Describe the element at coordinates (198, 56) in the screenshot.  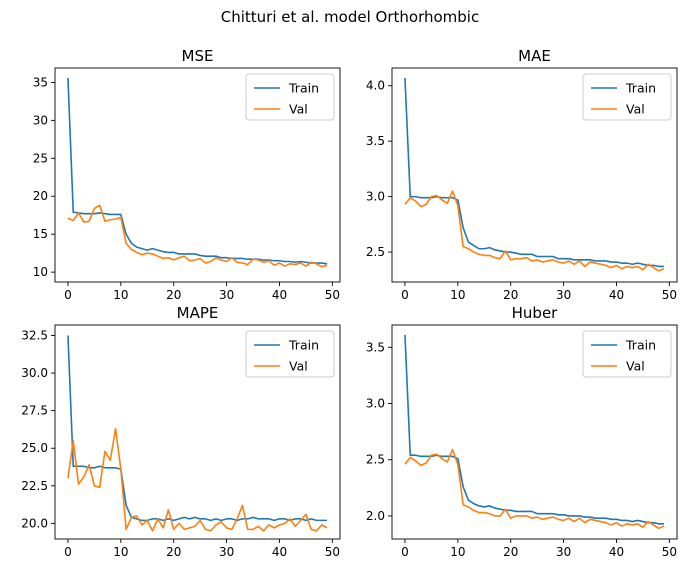
I see `subplot-title: MSE` at that location.